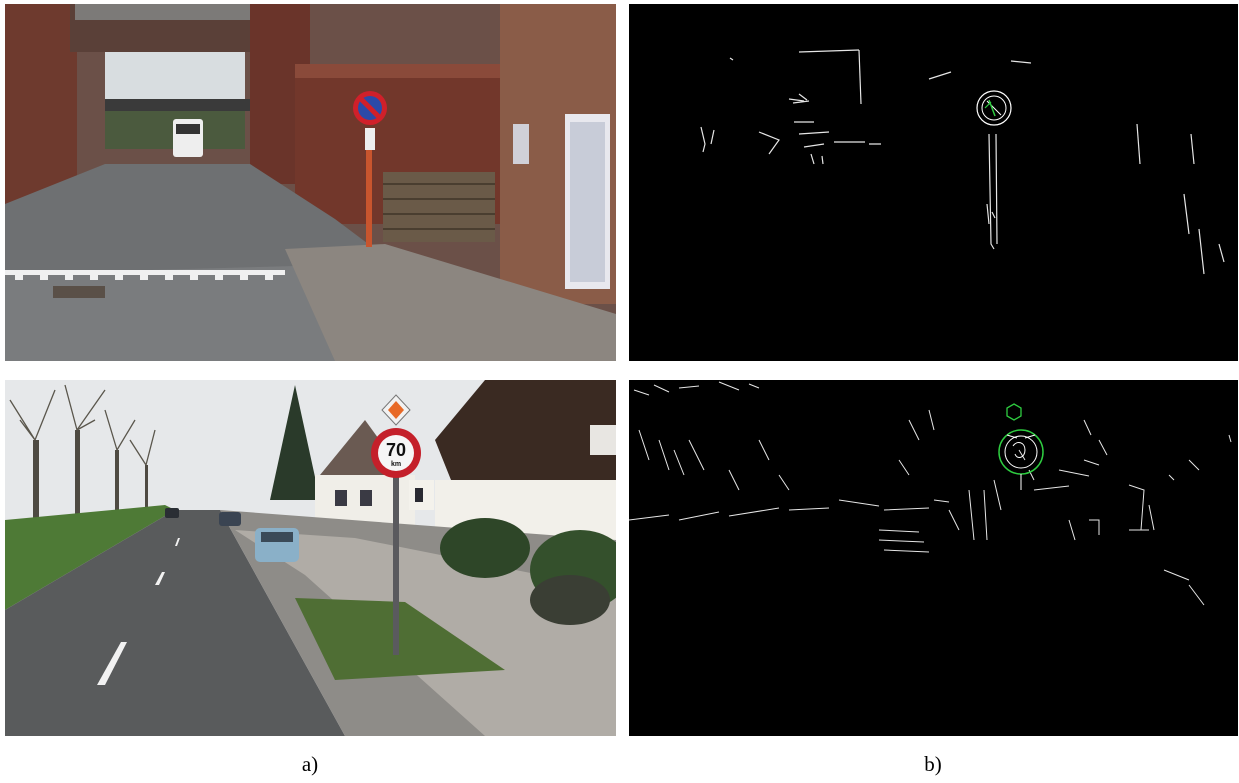  Describe the element at coordinates (396, 450) in the screenshot. I see `speed-limit-value: 70` at that location.